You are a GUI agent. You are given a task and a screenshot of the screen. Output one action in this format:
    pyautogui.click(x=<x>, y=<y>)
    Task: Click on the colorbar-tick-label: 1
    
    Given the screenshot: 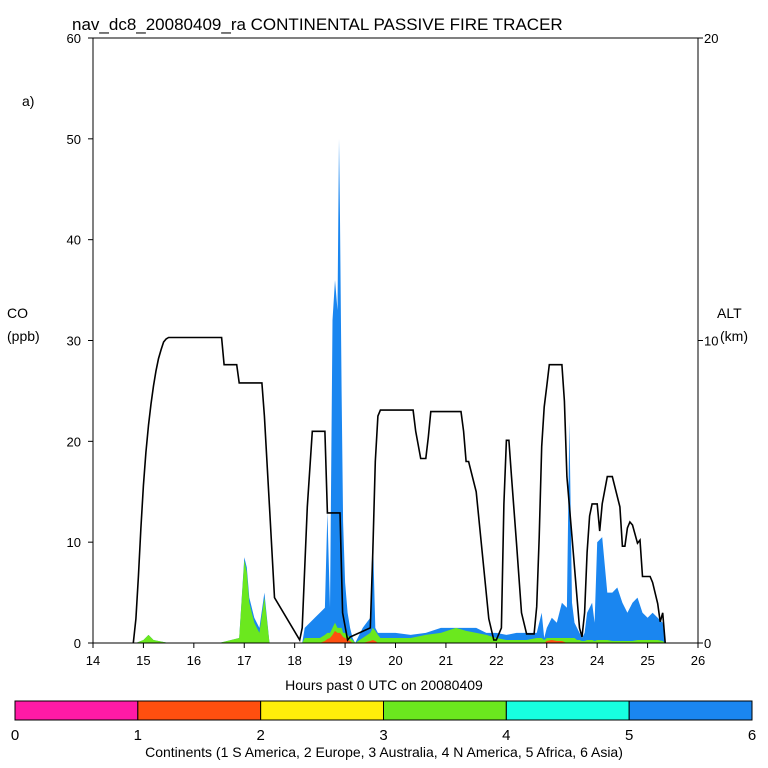 What is the action you would take?
    pyautogui.click(x=138, y=735)
    